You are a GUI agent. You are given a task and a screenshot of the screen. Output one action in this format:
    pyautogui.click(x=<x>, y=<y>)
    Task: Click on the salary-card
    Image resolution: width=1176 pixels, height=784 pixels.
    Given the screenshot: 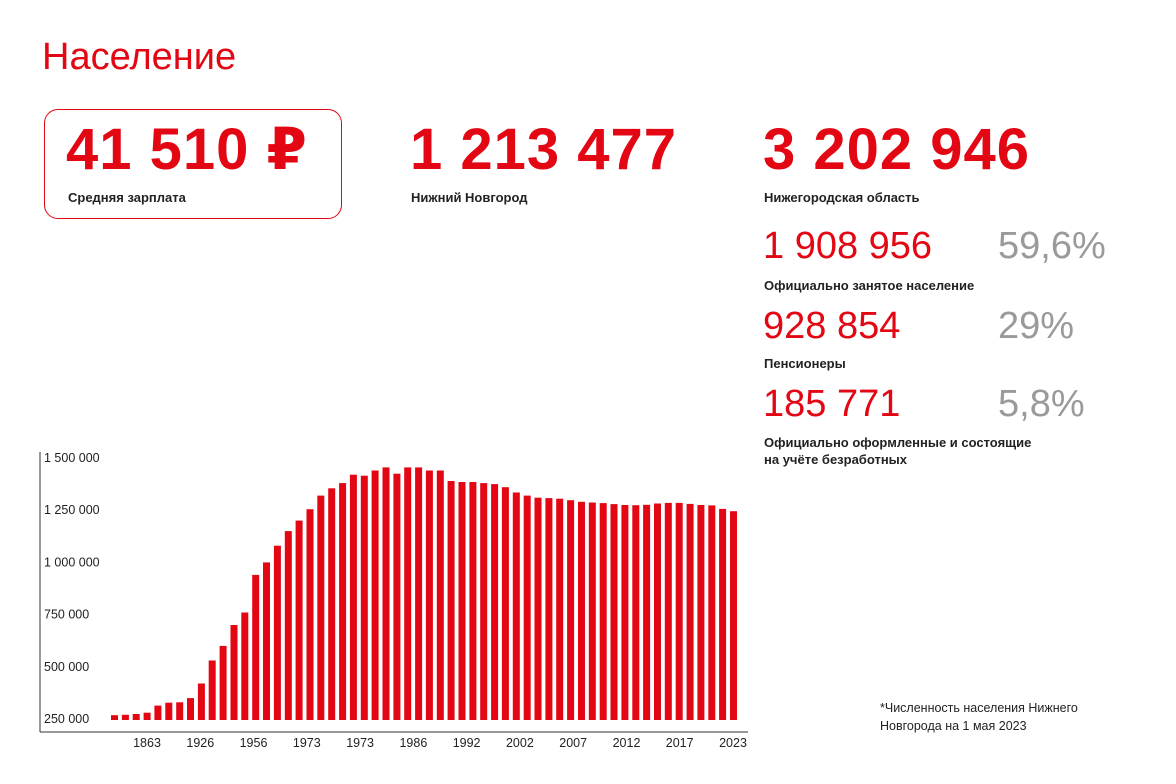 What is the action you would take?
    pyautogui.click(x=193, y=164)
    